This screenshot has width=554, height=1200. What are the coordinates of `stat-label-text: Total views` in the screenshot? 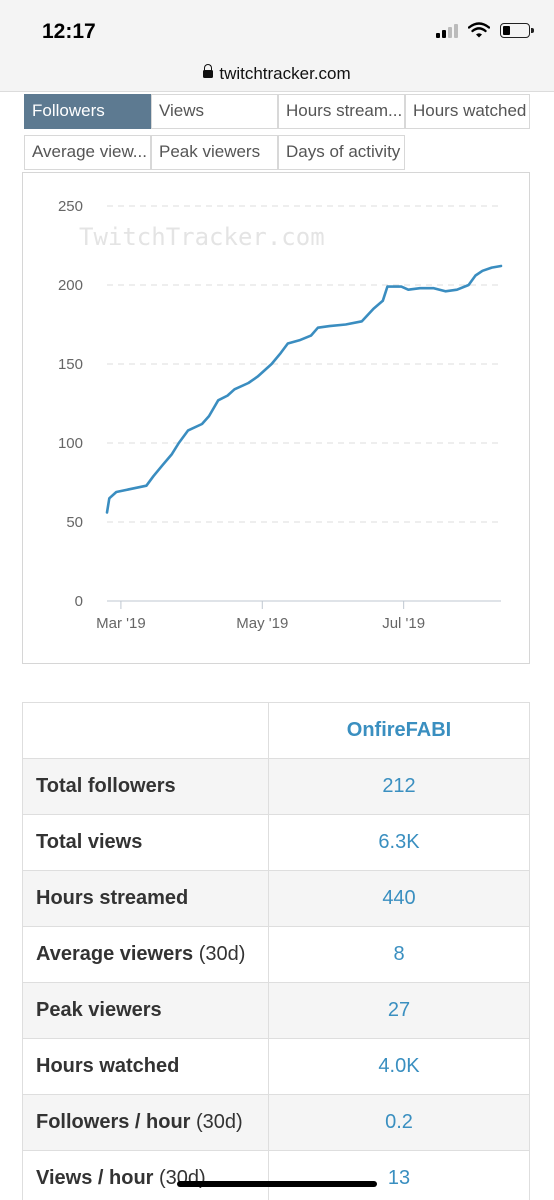 It's located at (89, 842).